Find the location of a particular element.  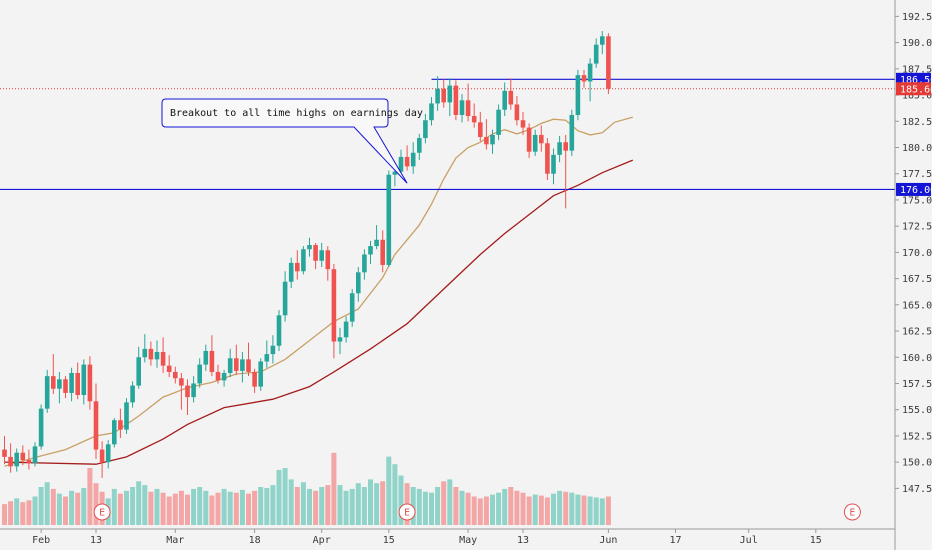

y-tick-label: 192.50 is located at coordinates (917, 17).